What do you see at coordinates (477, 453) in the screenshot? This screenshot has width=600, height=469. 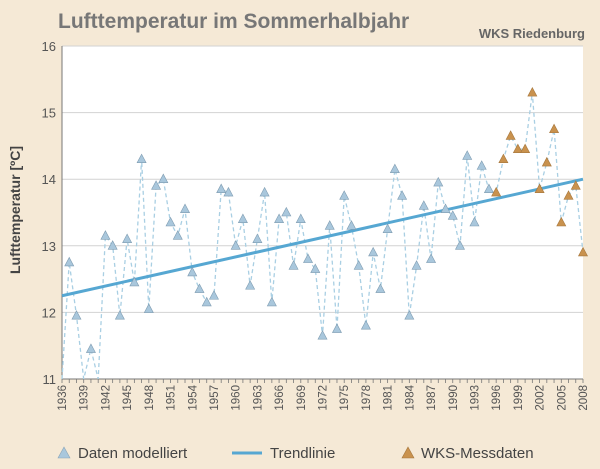 I see `legend-label-messdaten: WKS-Messdaten` at bounding box center [477, 453].